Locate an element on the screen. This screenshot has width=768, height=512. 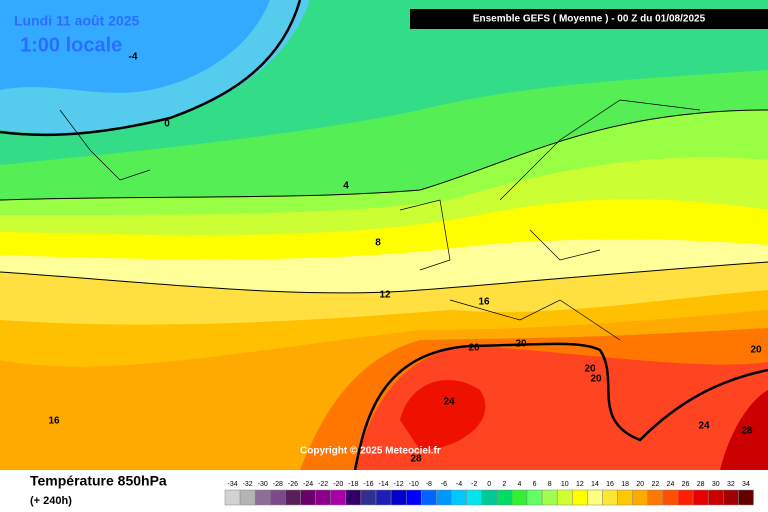
colorbar-label: -22 is located at coordinates (323, 484).